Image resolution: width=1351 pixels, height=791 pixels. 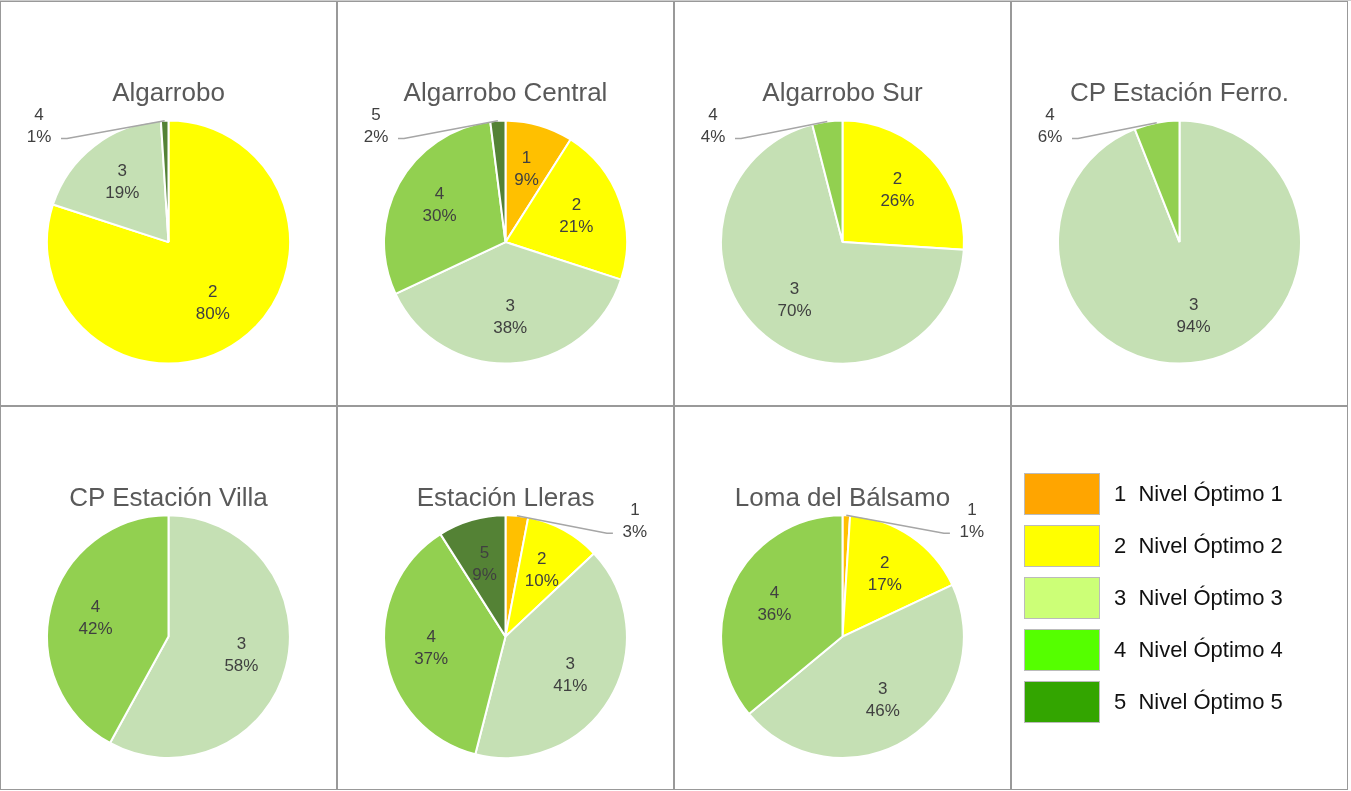 What do you see at coordinates (1050, 137) in the screenshot?
I see `data-label: 6%` at bounding box center [1050, 137].